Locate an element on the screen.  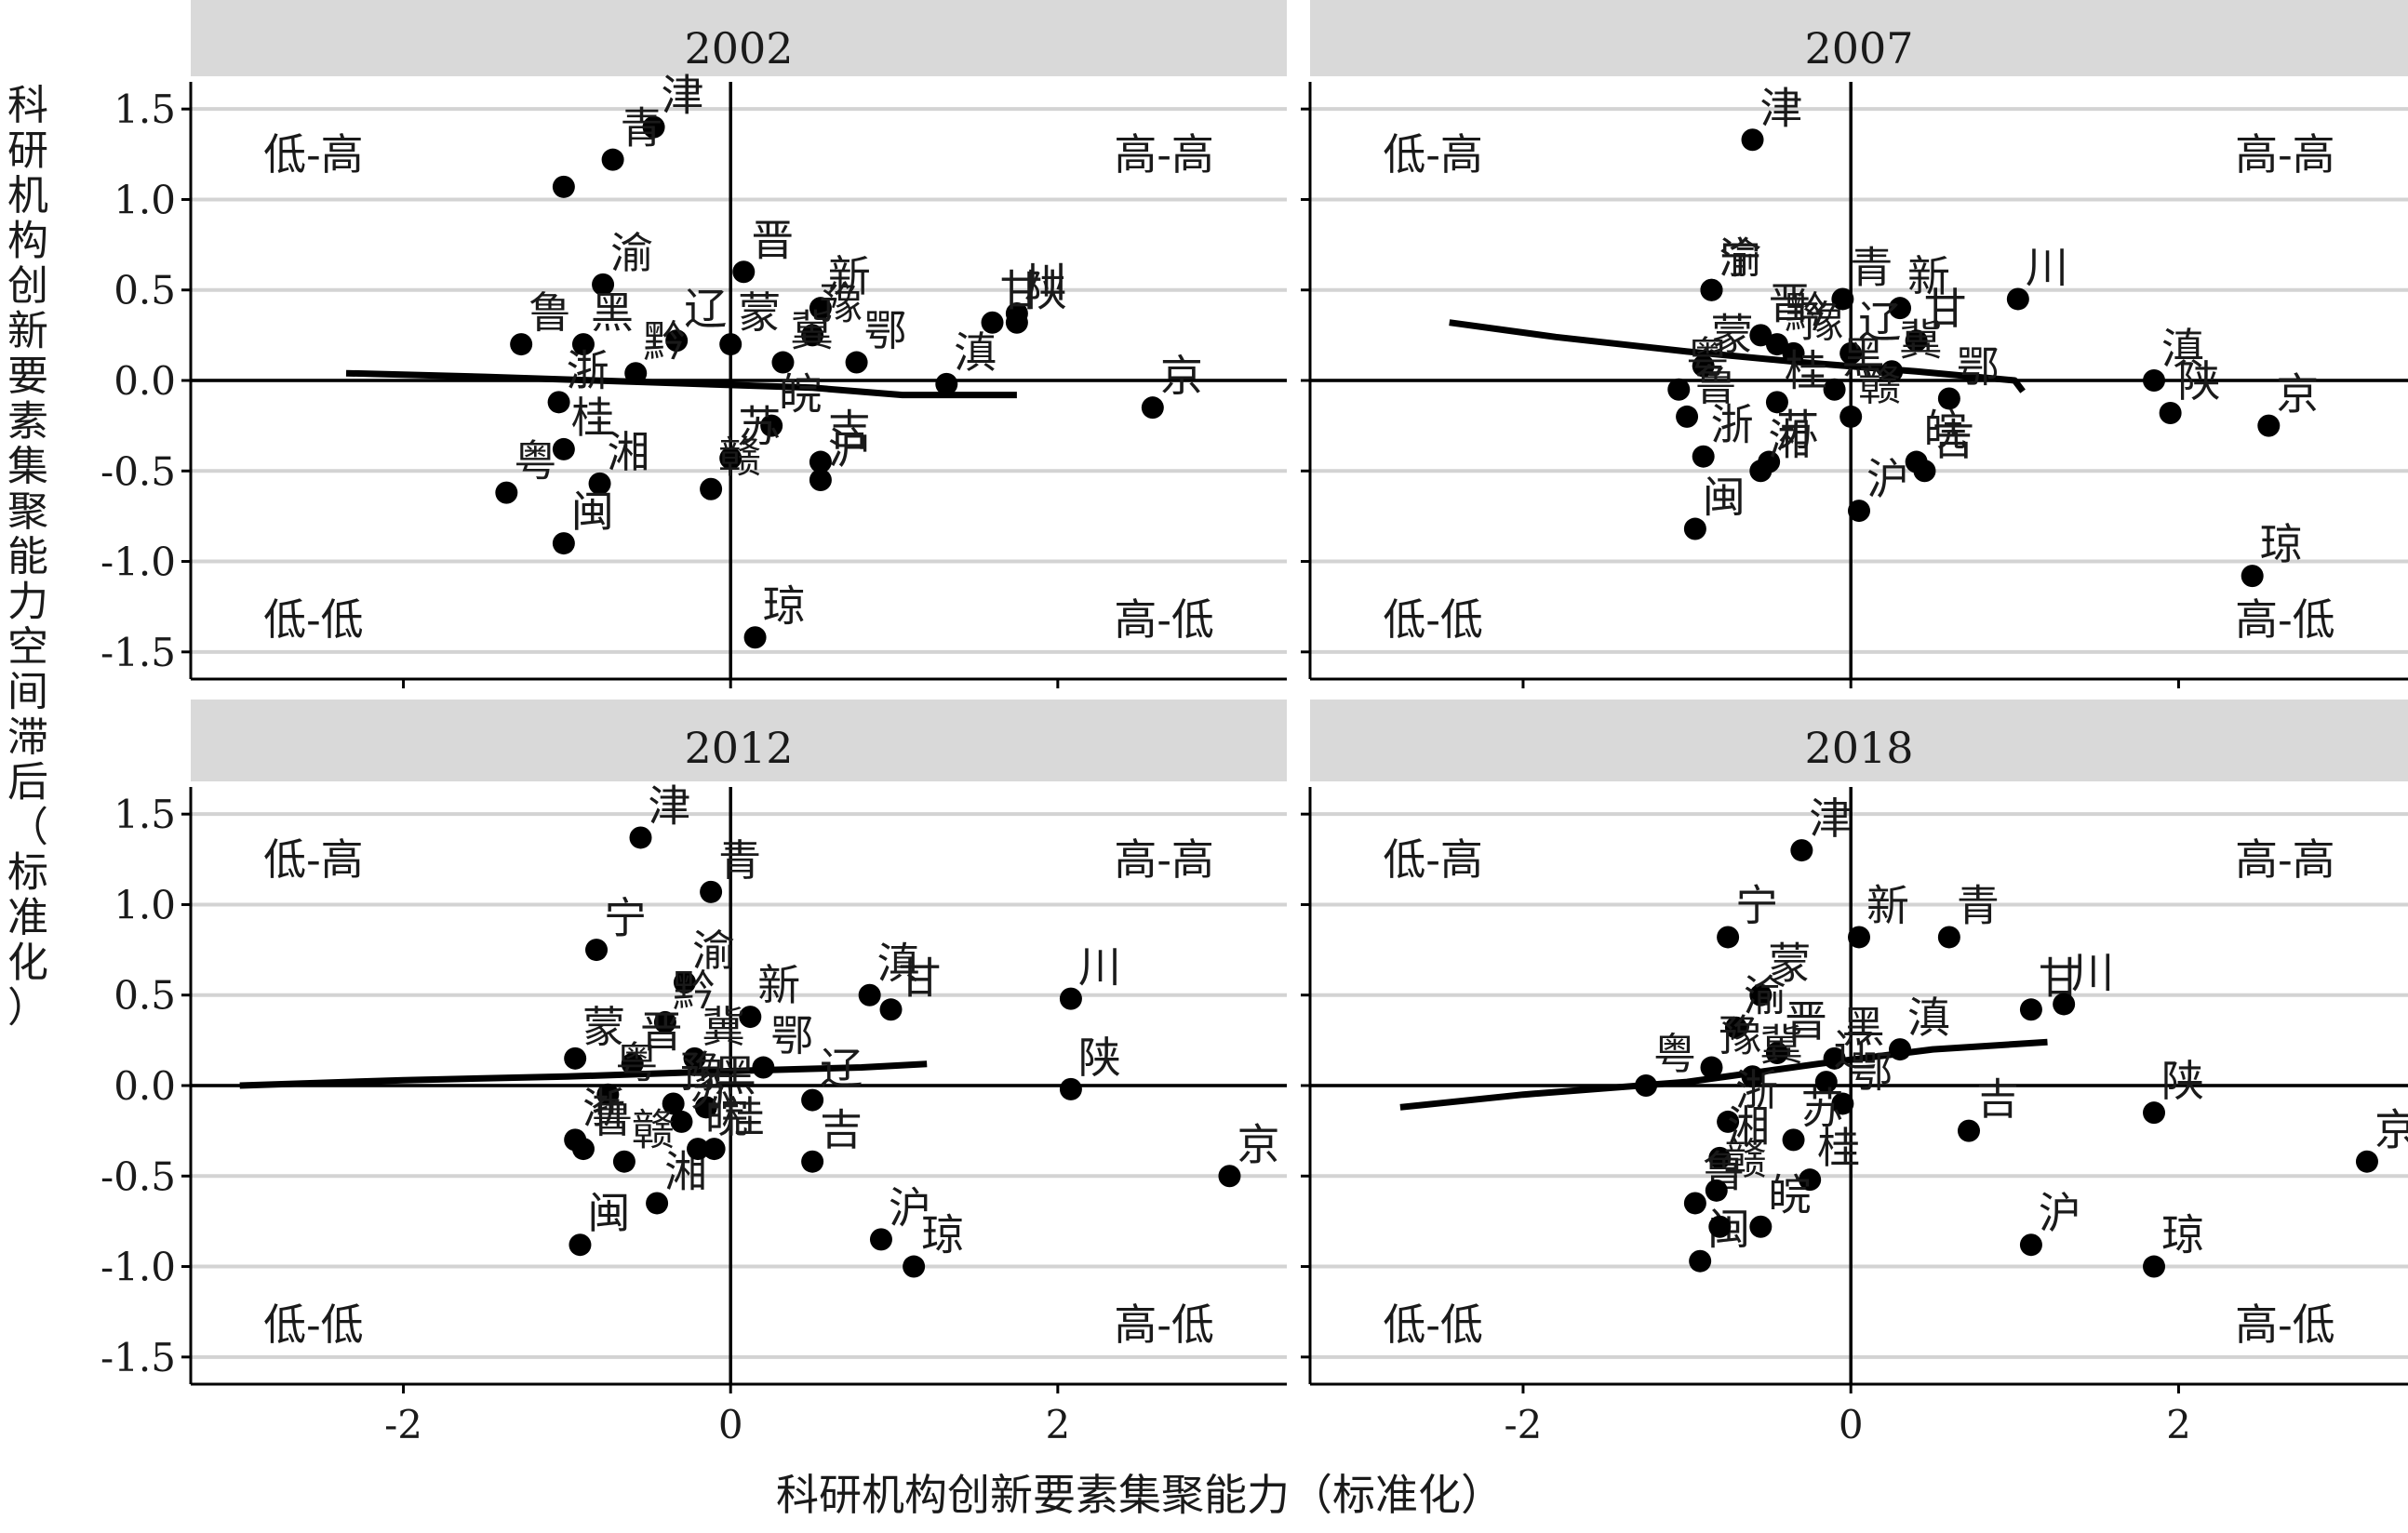
y-axis-label-char: 能 is located at coordinates (28, 556).